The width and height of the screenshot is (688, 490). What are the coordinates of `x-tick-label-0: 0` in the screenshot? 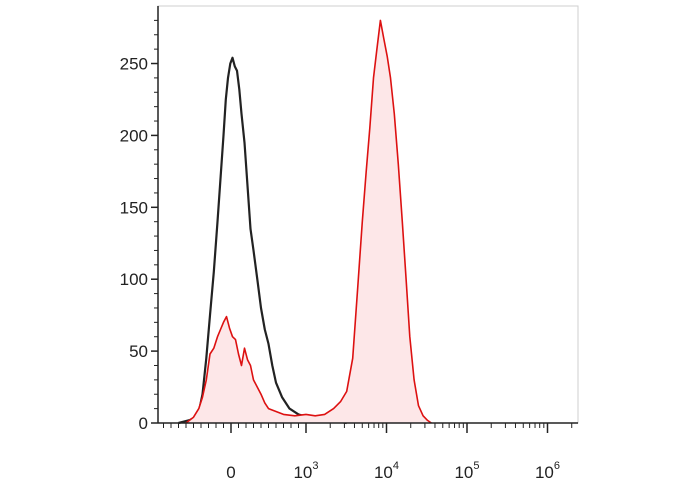 It's located at (230, 472).